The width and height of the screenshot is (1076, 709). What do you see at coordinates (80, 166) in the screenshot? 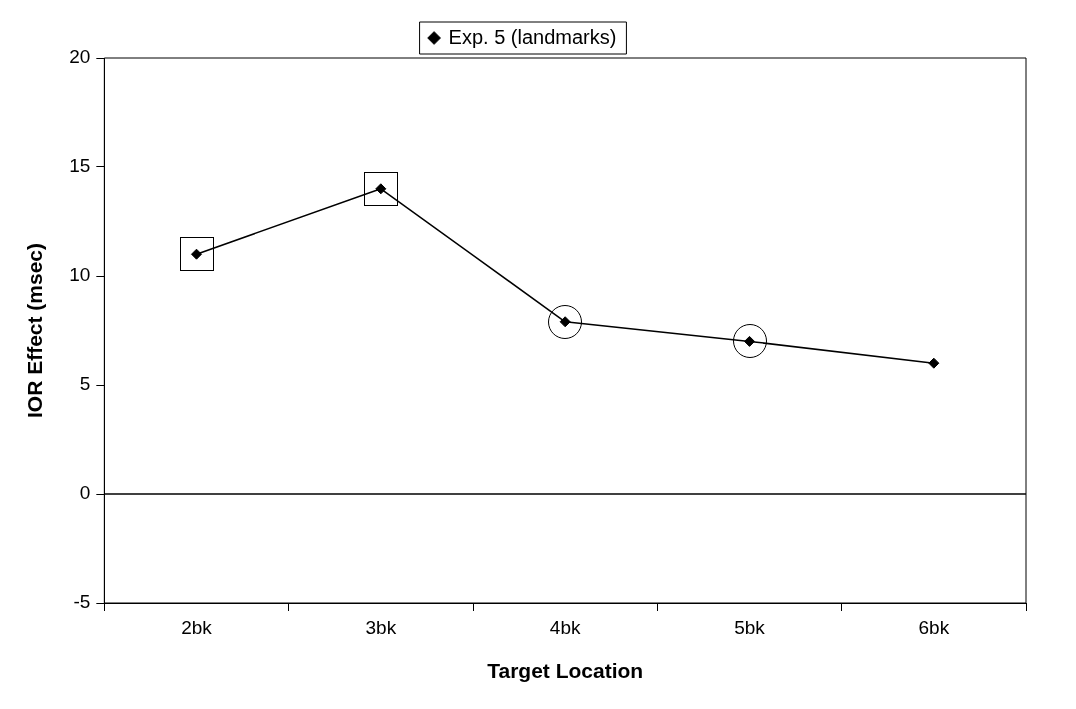
I see `y-tick-label: 15` at bounding box center [80, 166].